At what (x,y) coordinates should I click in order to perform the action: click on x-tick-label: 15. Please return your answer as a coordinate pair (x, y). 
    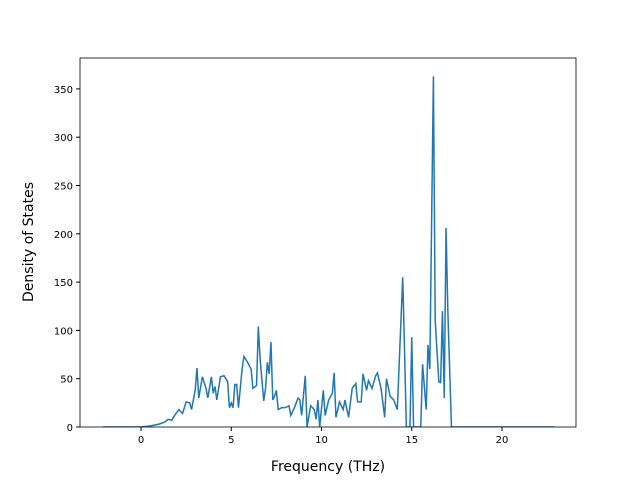
    Looking at the image, I should click on (411, 440).